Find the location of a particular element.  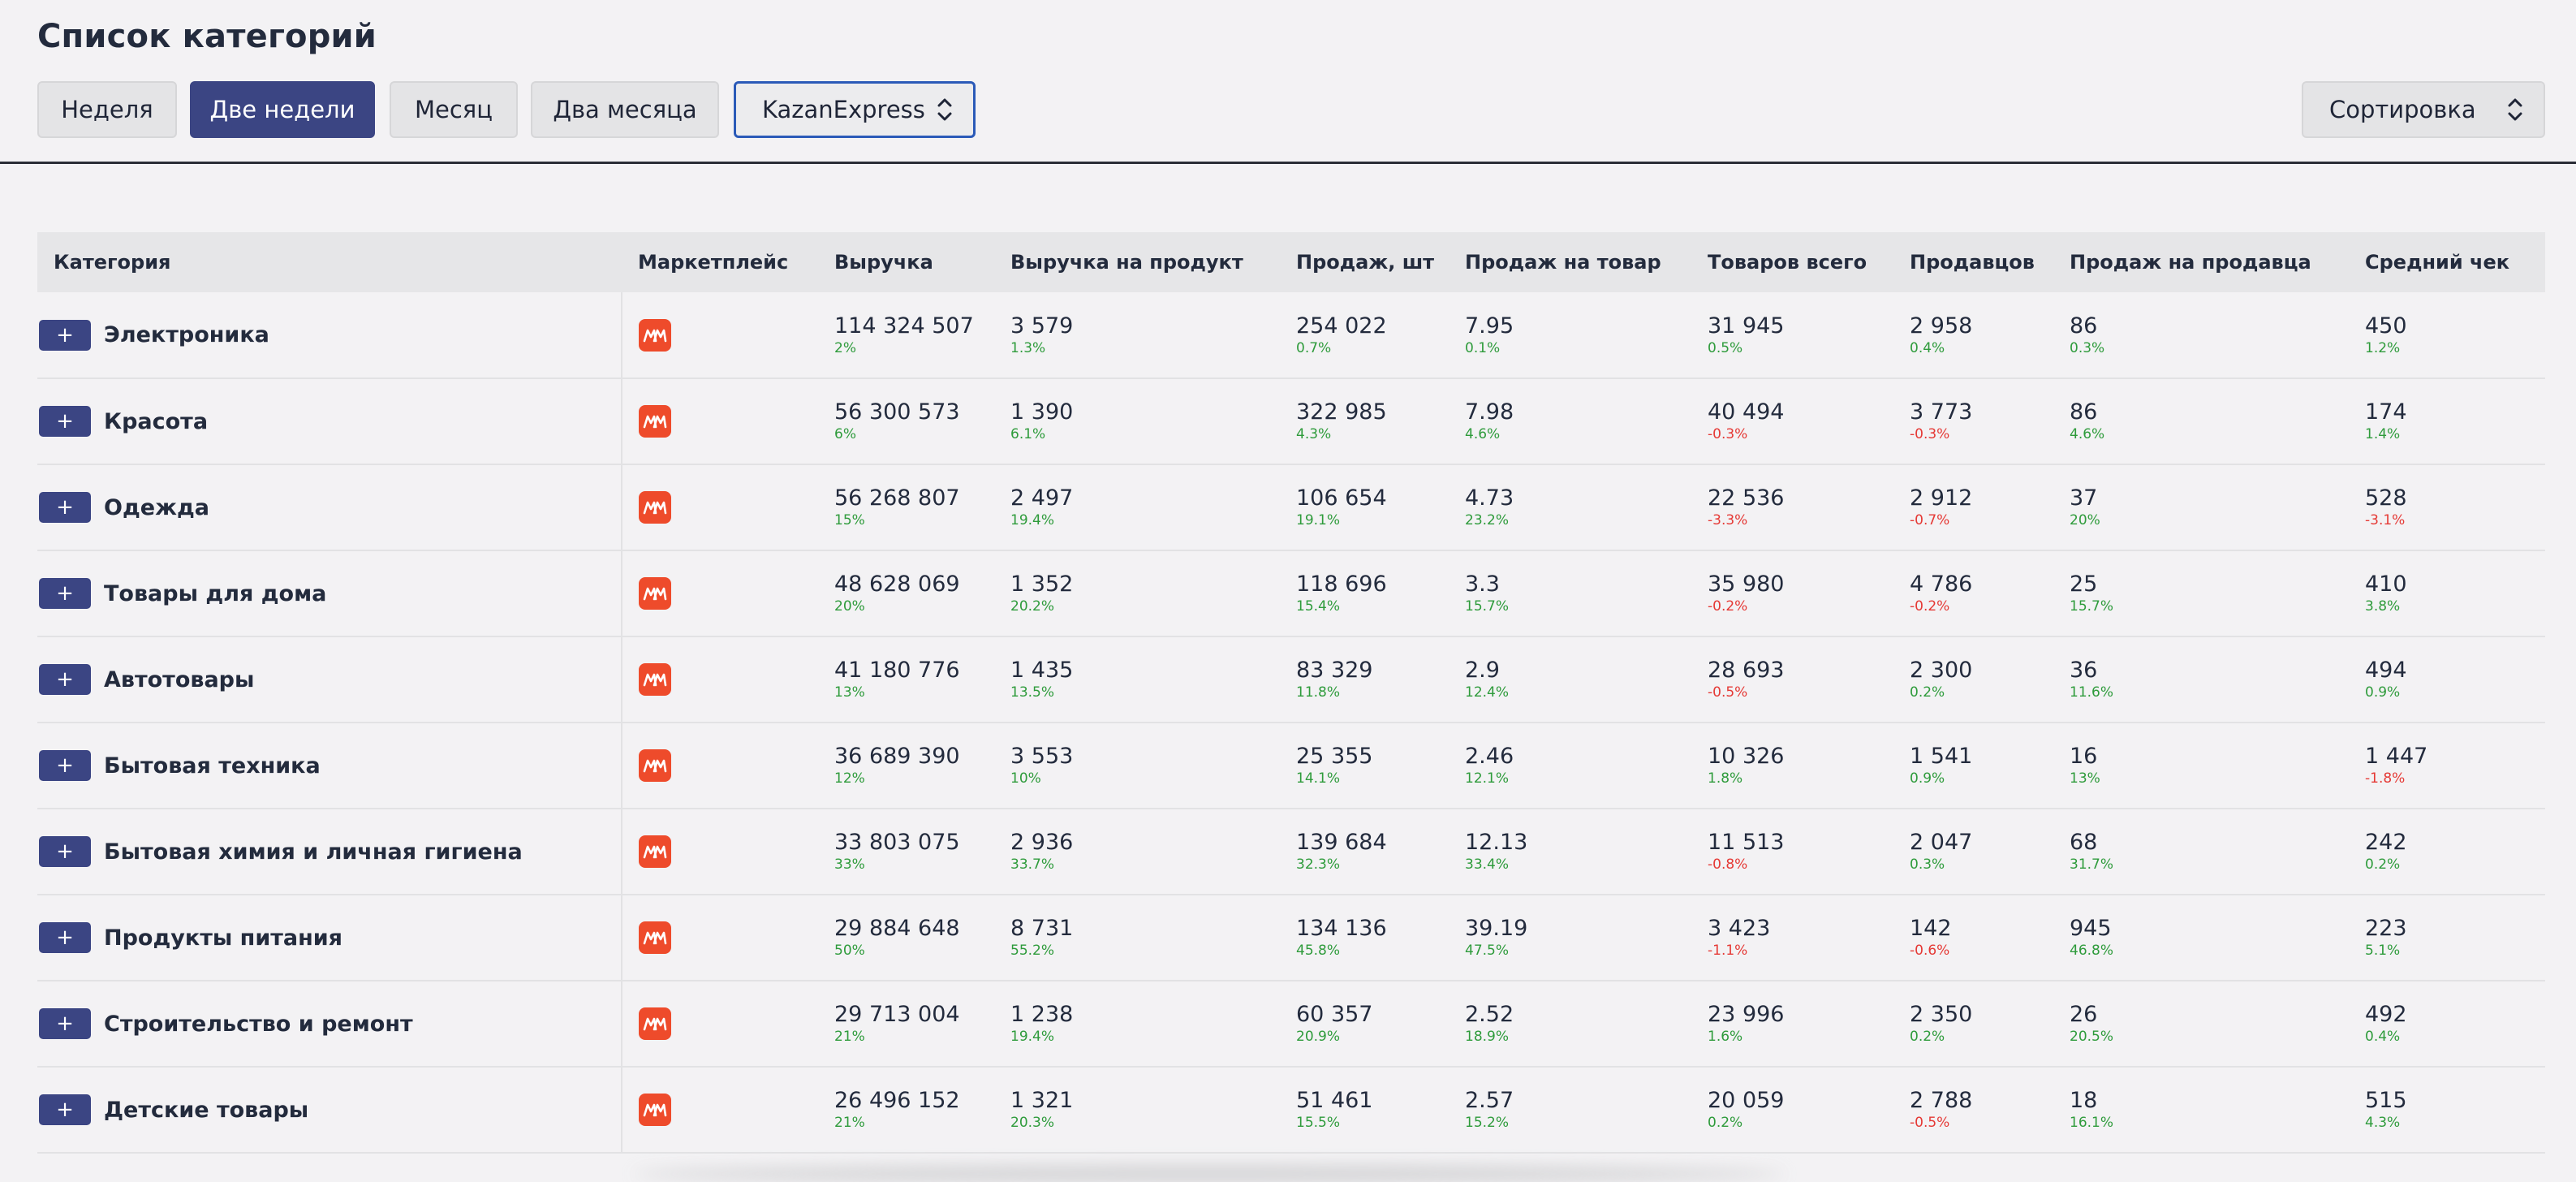

column-header-sales-count: Продаж, шт is located at coordinates (1366, 263).